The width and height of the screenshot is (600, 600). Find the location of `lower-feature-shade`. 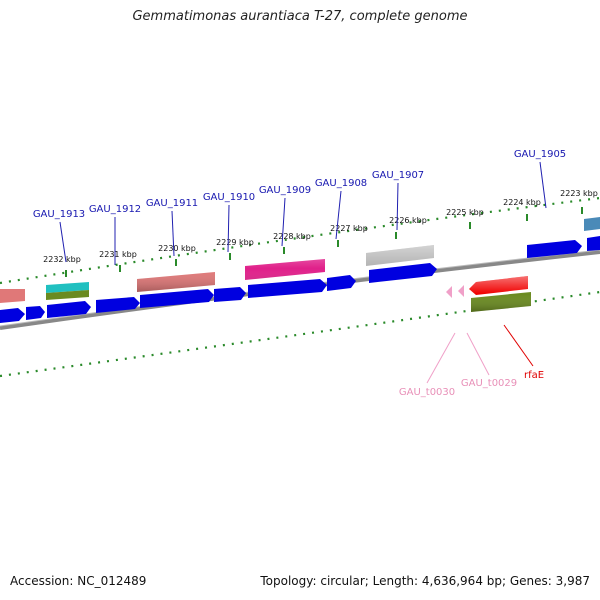

lower-feature-shade is located at coordinates (500, 294).